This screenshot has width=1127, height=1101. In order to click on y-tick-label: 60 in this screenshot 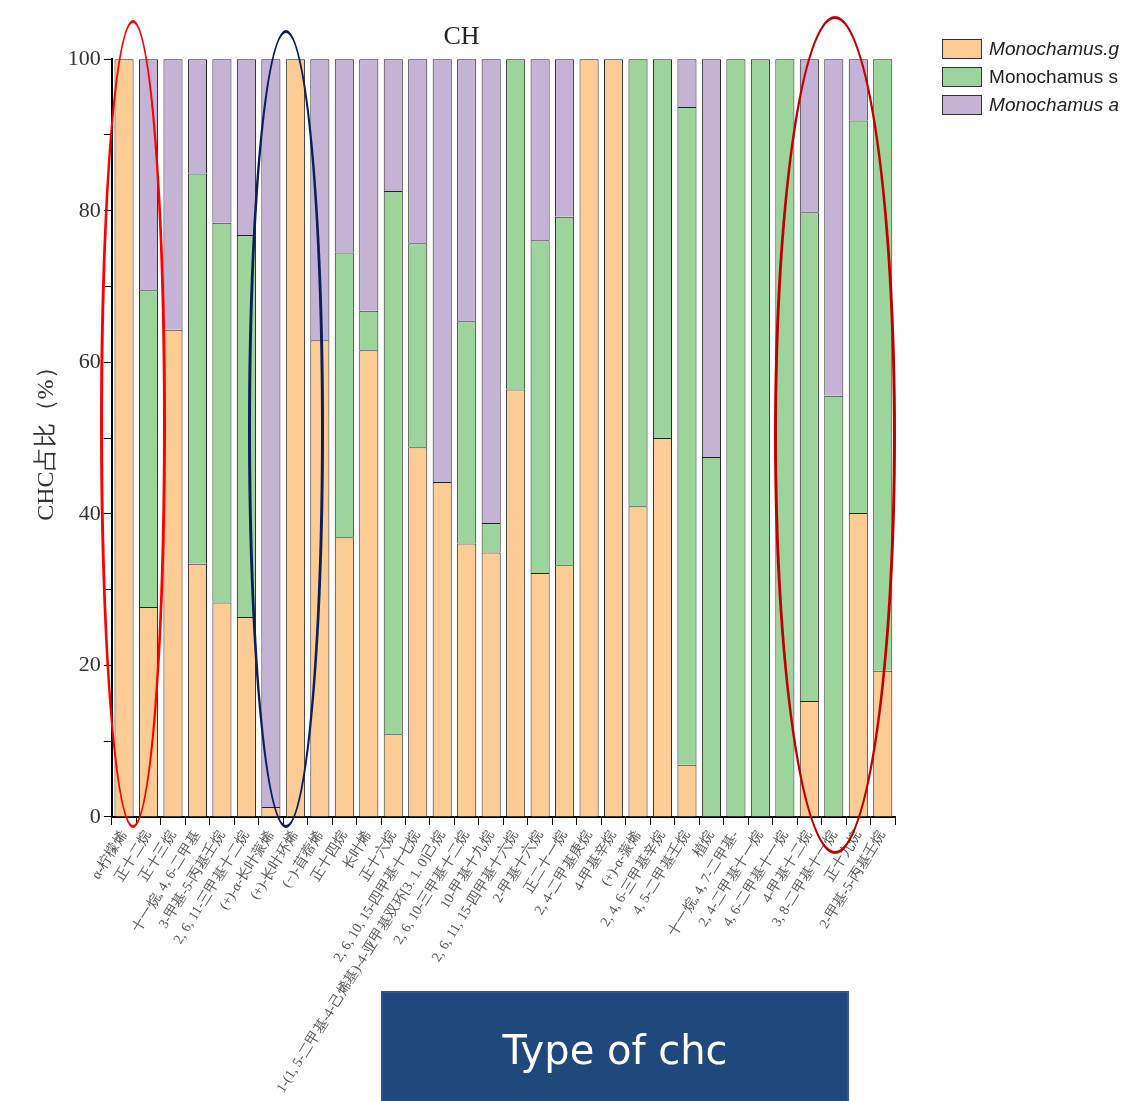, I will do `click(89, 361)`.